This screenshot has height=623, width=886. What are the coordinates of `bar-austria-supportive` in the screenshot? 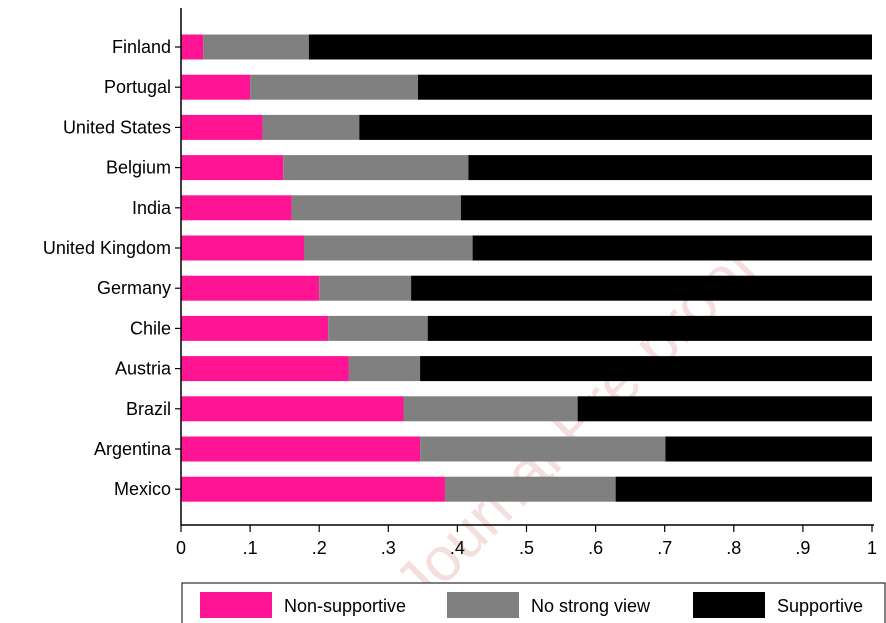 It's located at (646, 369).